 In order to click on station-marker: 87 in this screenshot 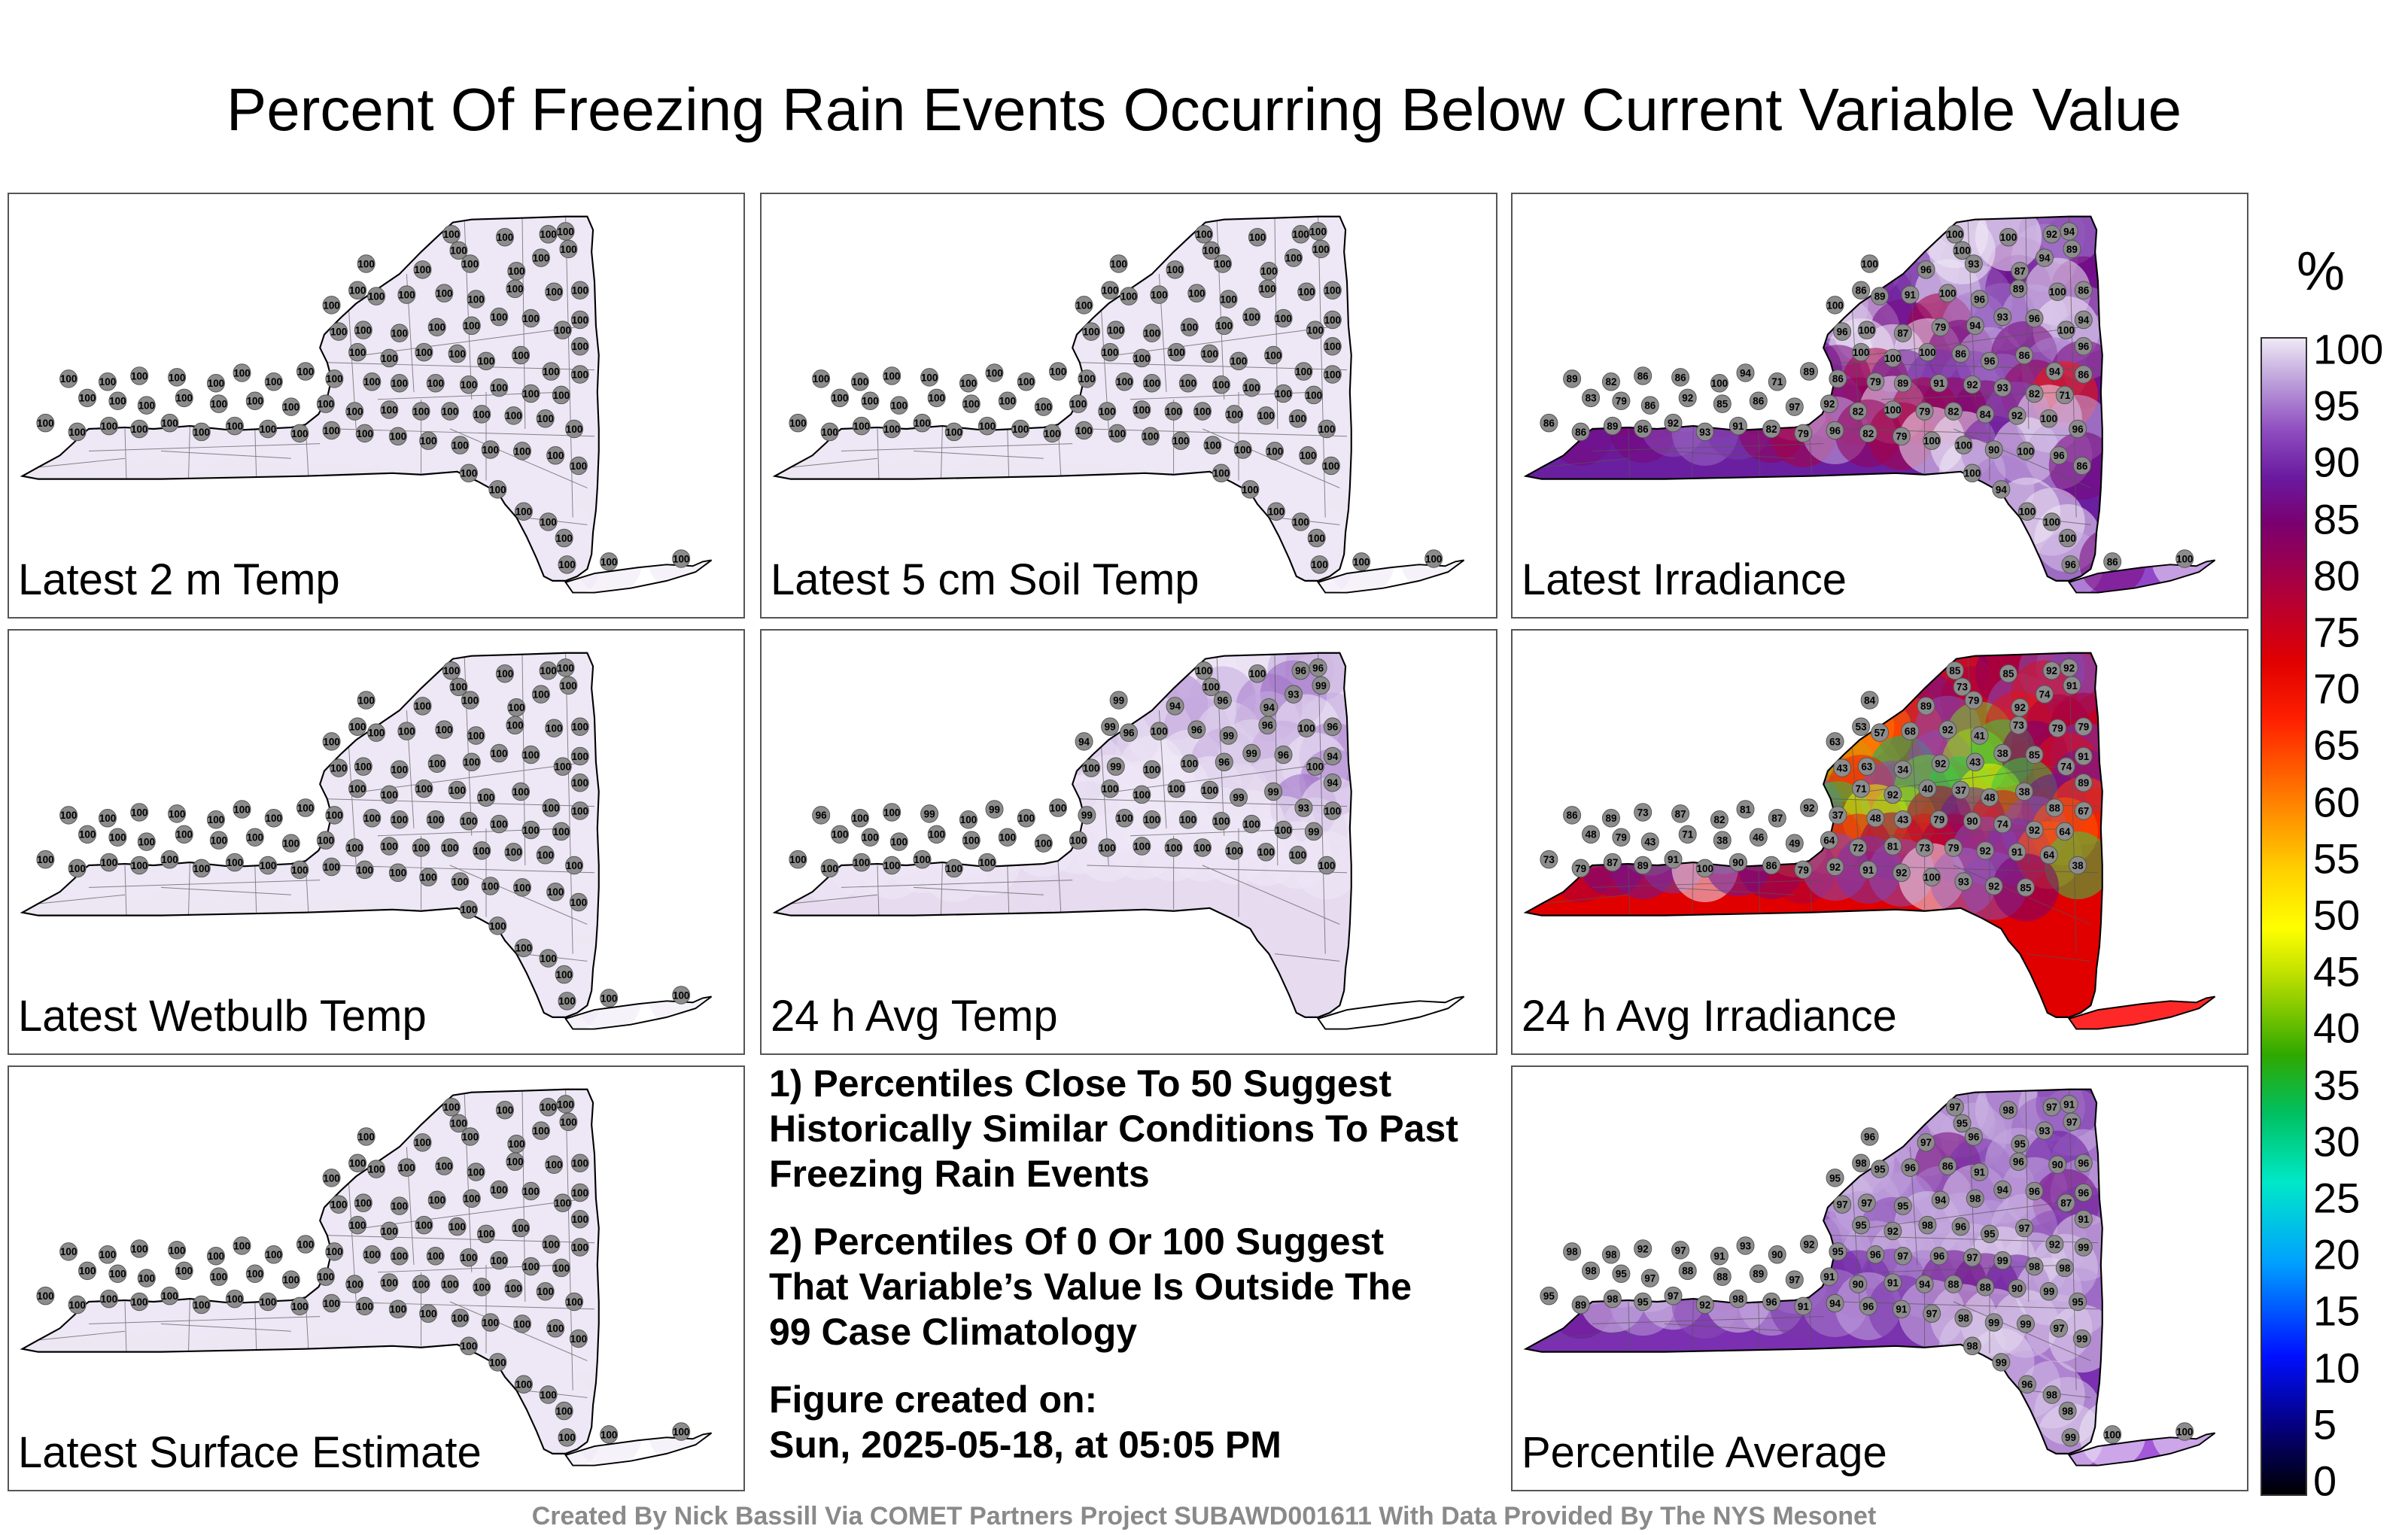, I will do `click(1612, 862)`.